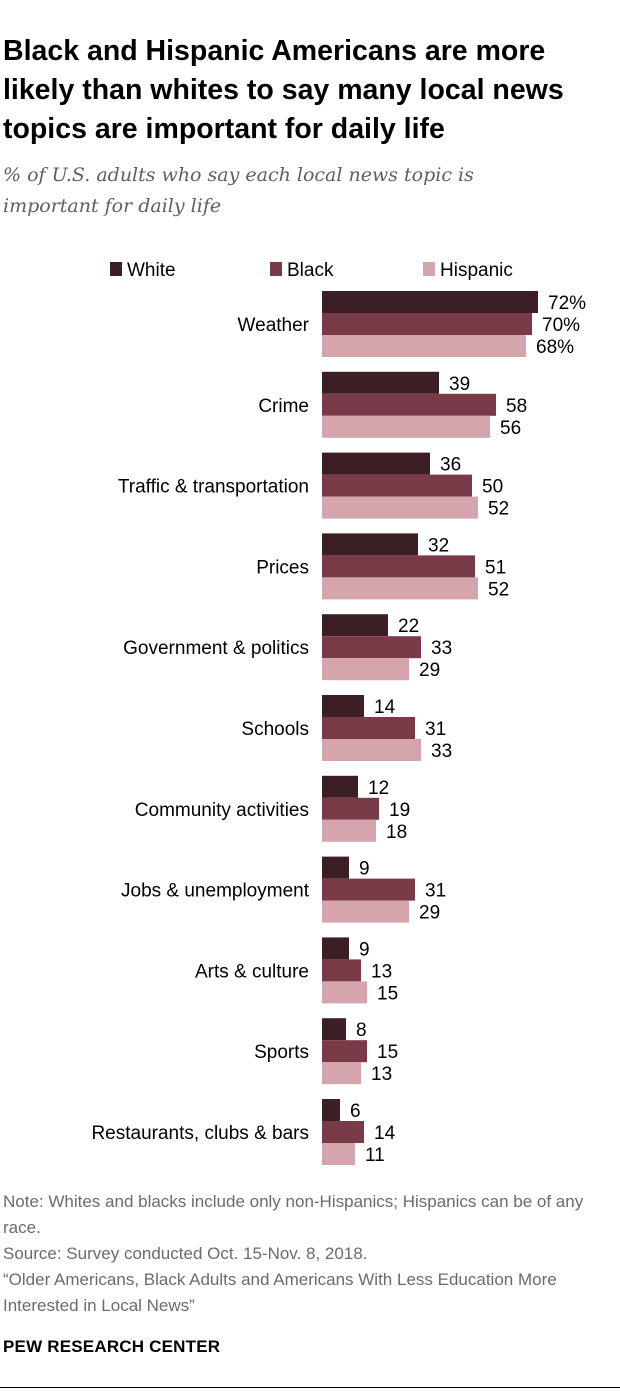 The image size is (620, 1396). I want to click on value-label-white-sports: 8, so click(361, 1030).